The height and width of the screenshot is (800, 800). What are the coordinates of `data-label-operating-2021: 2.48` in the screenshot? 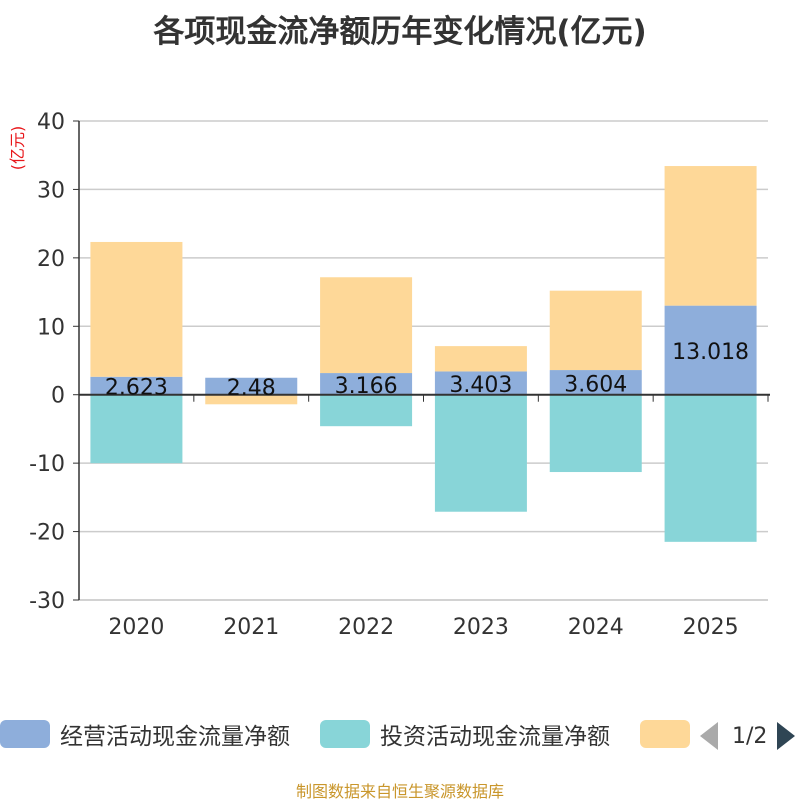 It's located at (251, 388).